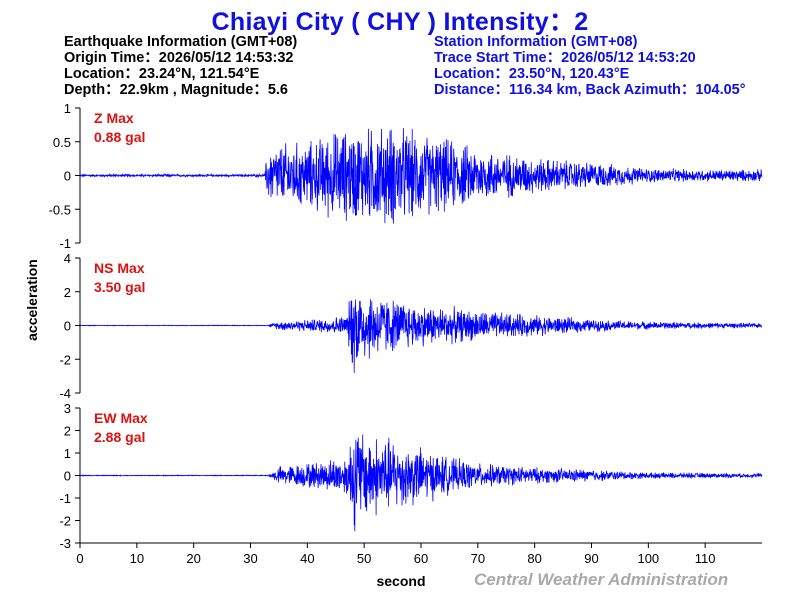  Describe the element at coordinates (119, 287) in the screenshot. I see `max-value-ns: 3.50 gal` at that location.